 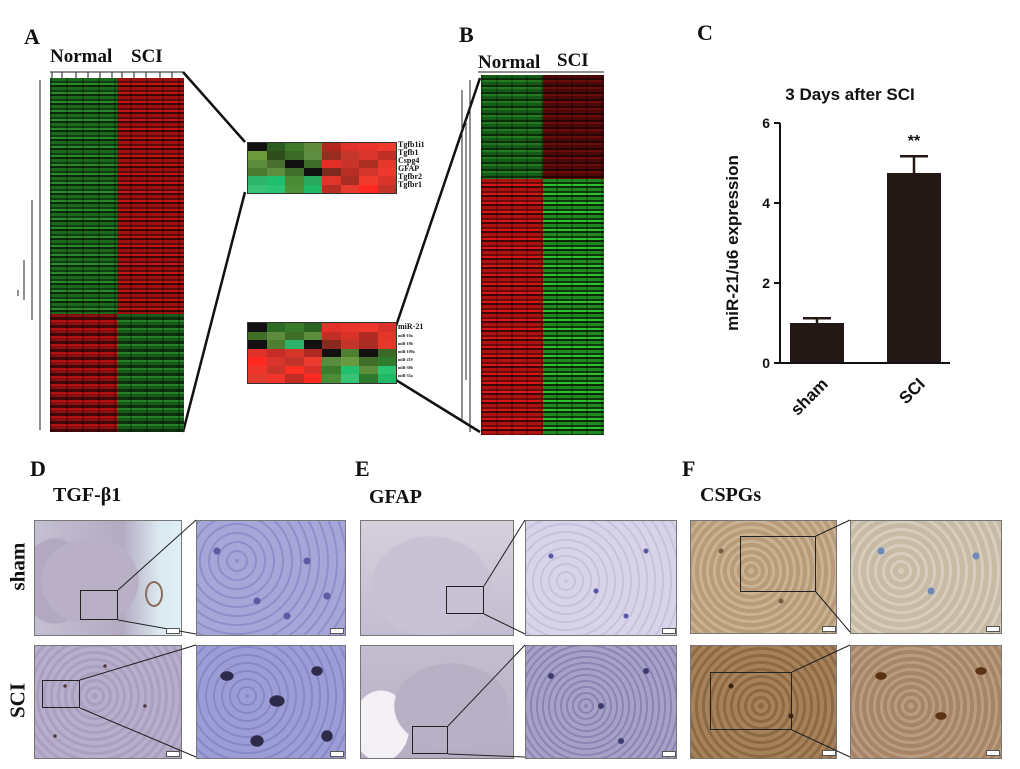 What do you see at coordinates (405, 359) in the screenshot?
I see `mirna-label: miR-219` at bounding box center [405, 359].